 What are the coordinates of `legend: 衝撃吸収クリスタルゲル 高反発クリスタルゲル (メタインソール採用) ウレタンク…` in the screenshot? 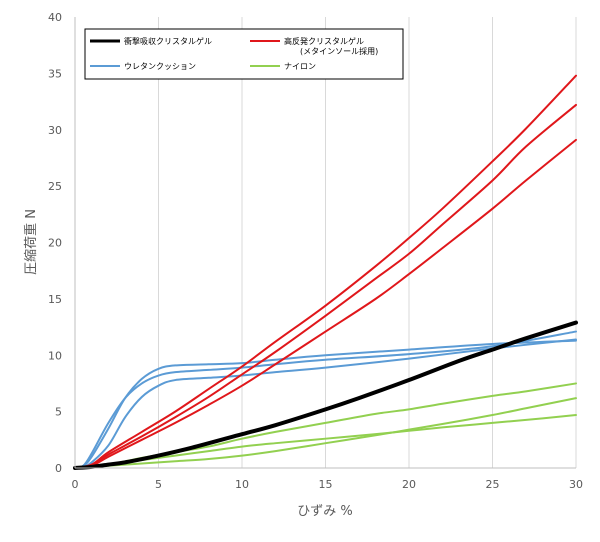 It's located at (244, 54).